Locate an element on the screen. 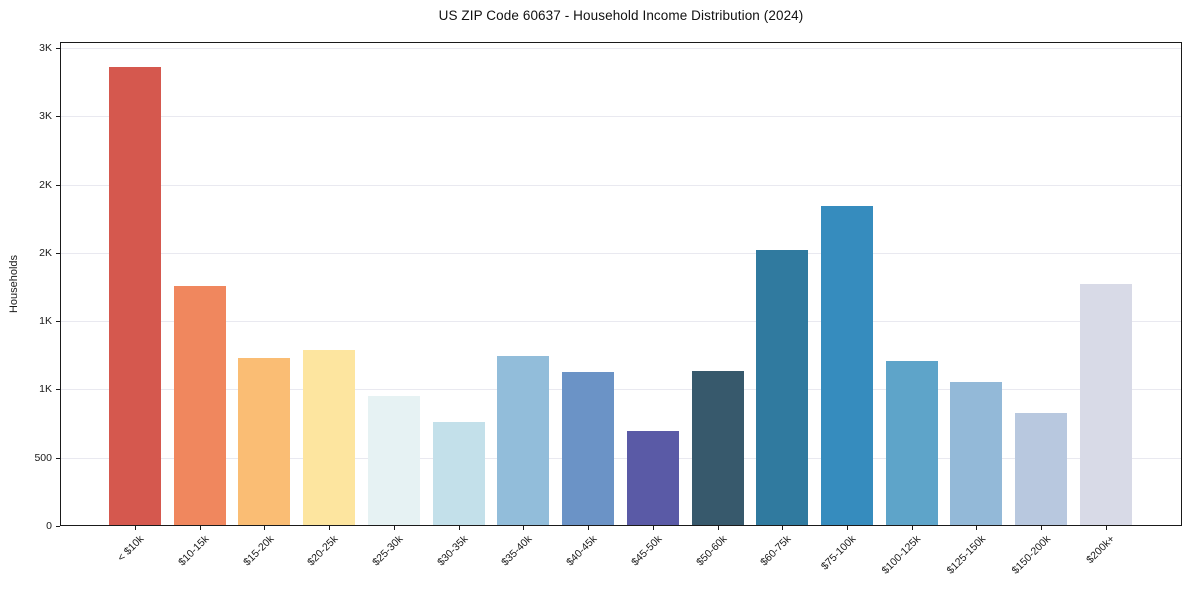  x-tick-label: $125-150k is located at coordinates (966, 555).